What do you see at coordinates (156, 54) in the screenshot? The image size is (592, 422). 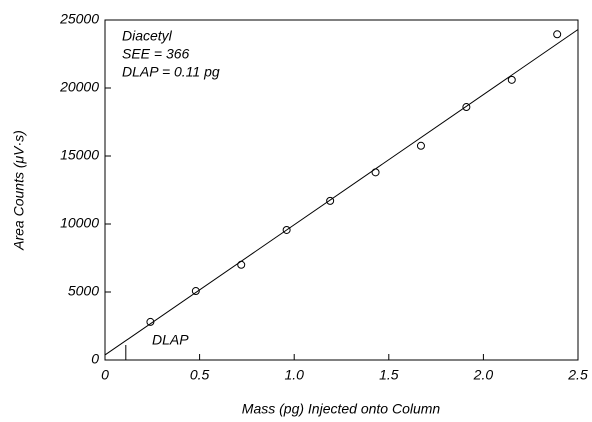 I see `annotation: SEE = 366` at bounding box center [156, 54].